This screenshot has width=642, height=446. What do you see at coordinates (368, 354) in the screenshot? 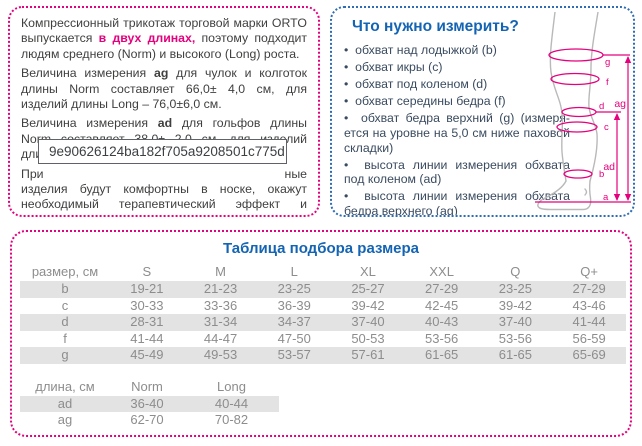
I see `size-value-cell: 57-61` at bounding box center [368, 354].